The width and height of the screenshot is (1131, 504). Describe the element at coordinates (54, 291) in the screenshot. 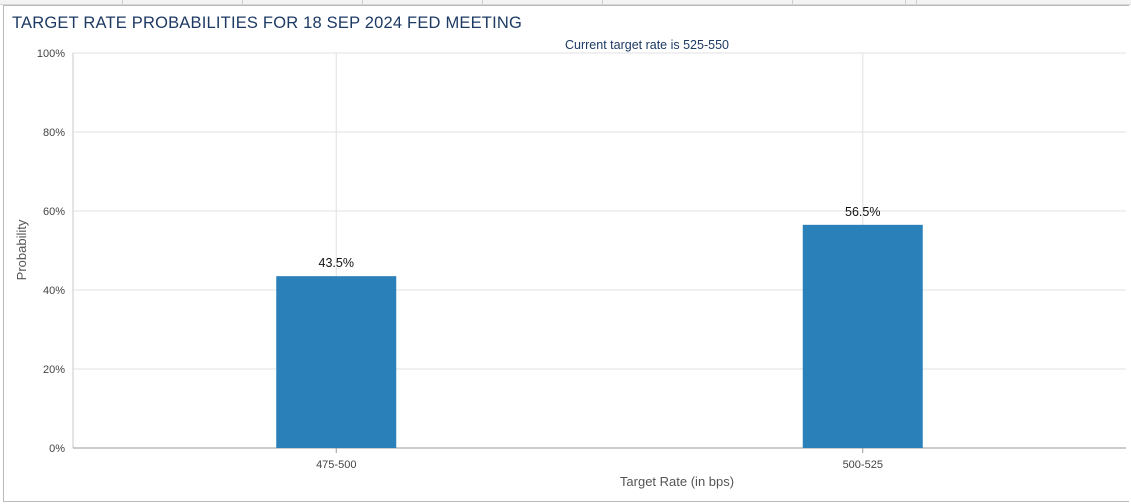

I see `y-tick-label: 40%` at that location.